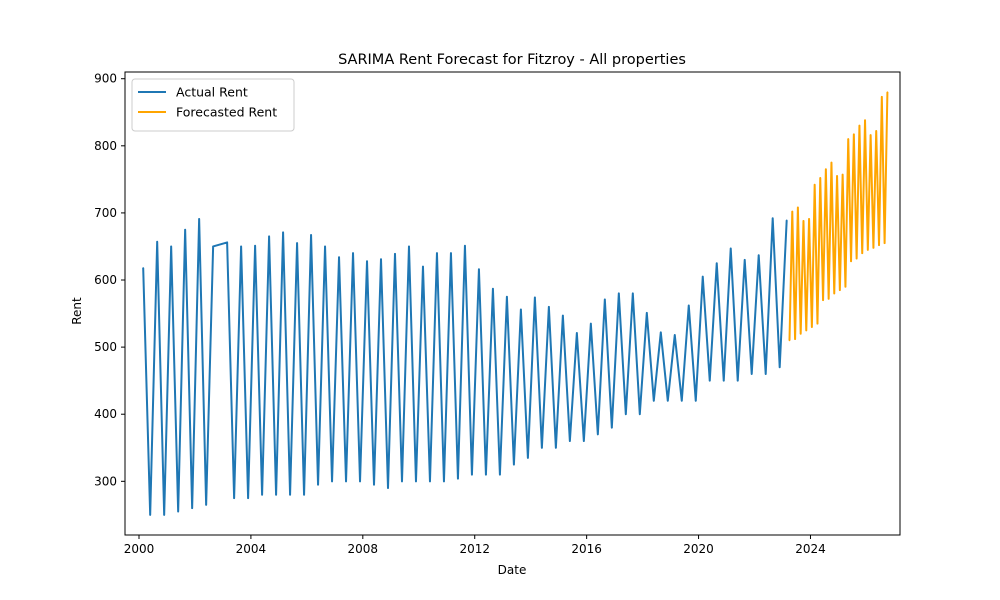 The height and width of the screenshot is (600, 1000). Describe the element at coordinates (586, 549) in the screenshot. I see `x-tick-label-4: 2016` at that location.